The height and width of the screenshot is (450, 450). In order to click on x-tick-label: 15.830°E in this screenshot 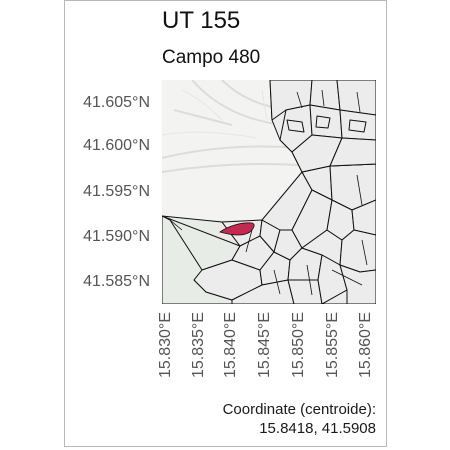, I will do `click(165, 345)`.